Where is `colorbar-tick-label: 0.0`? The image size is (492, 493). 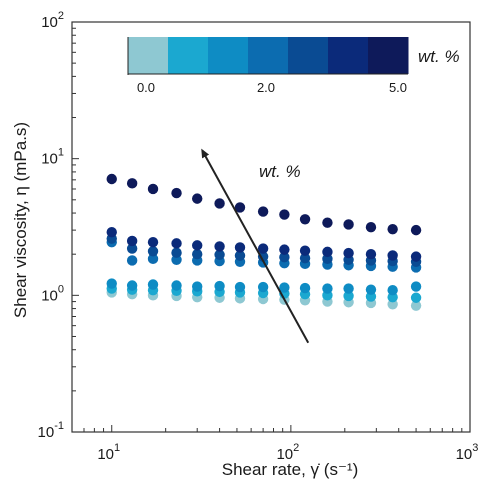
colorbar-tick-label: 0.0 is located at coordinates (146, 87).